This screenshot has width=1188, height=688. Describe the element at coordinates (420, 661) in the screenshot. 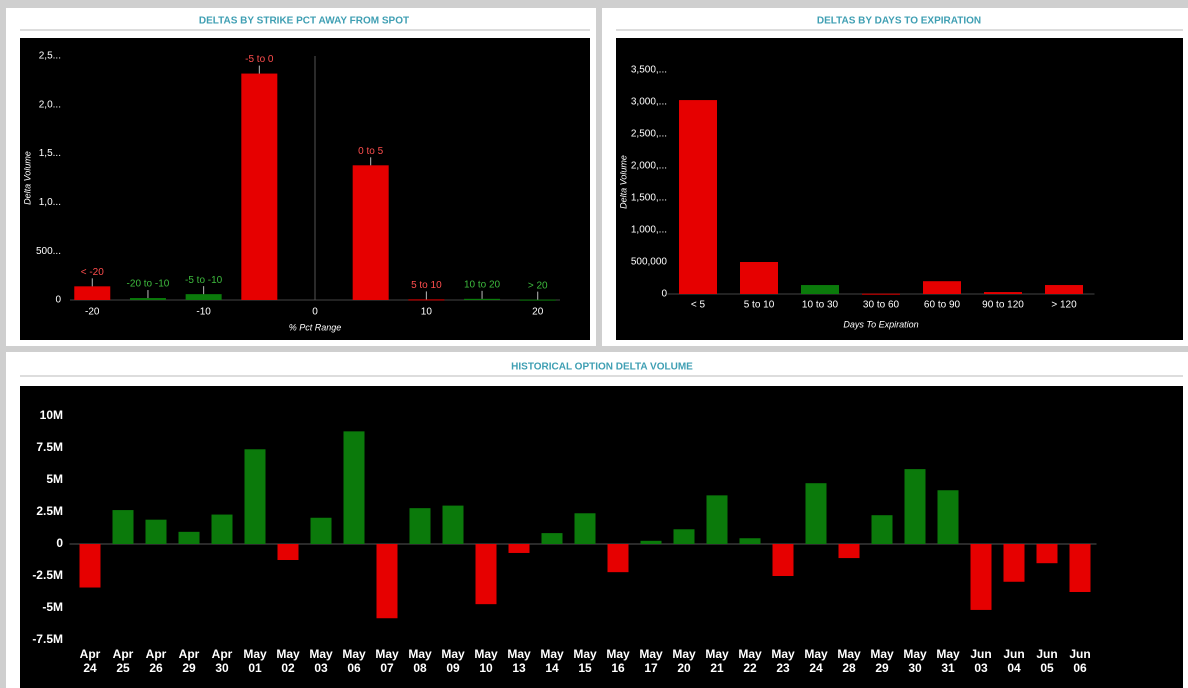

I see `x-tick-label: May 08` at that location.